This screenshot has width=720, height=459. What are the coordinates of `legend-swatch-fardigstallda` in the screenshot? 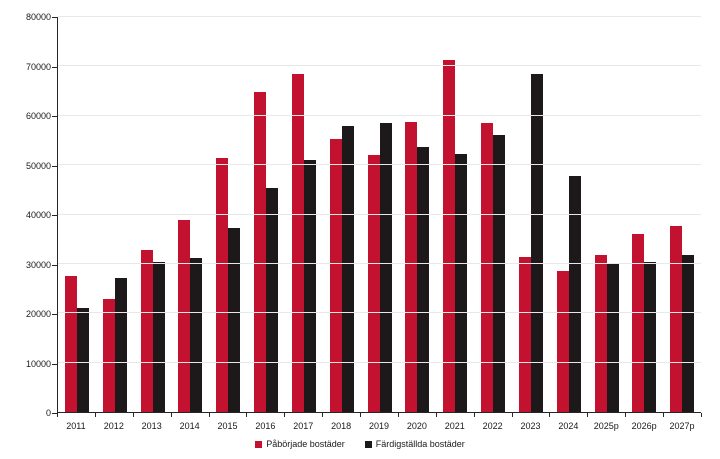 It's located at (368, 444).